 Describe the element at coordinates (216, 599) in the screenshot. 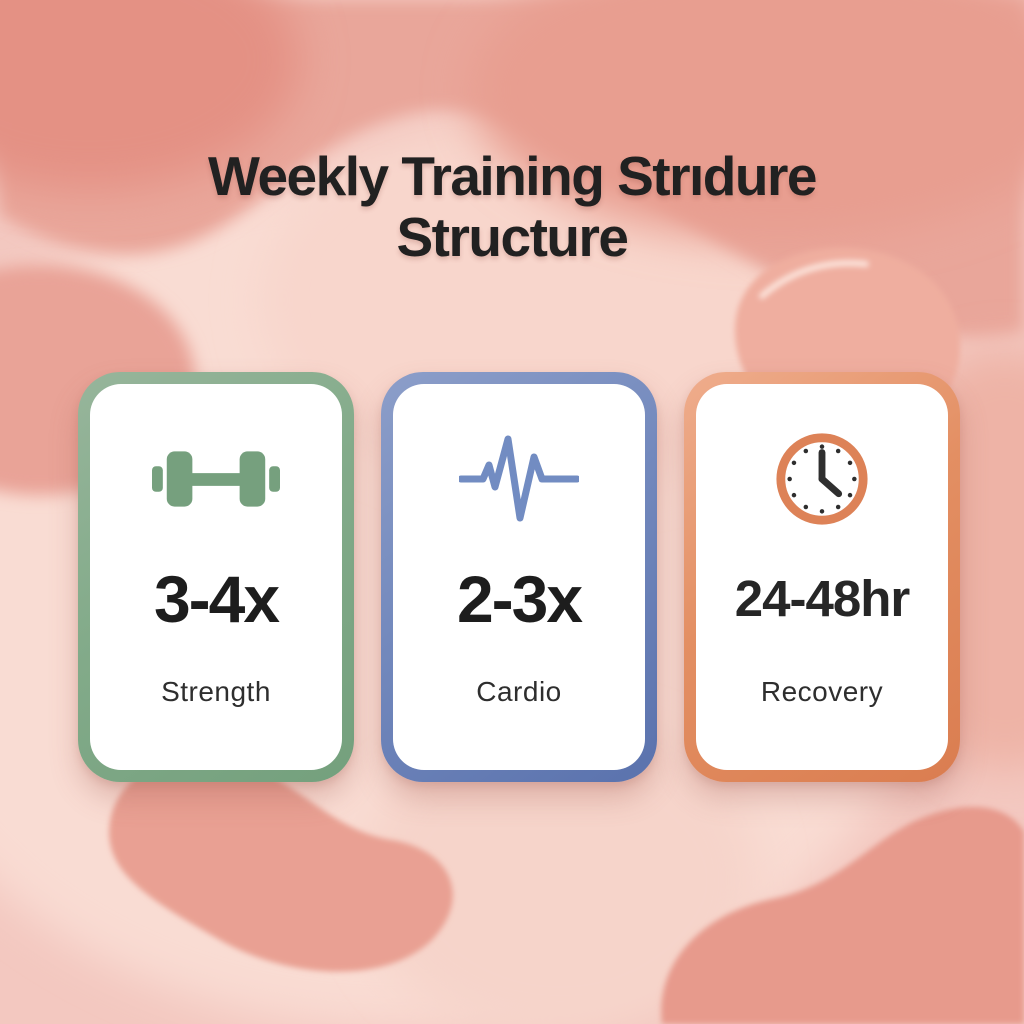

I see `strength-frequency-value: 3-4x` at that location.